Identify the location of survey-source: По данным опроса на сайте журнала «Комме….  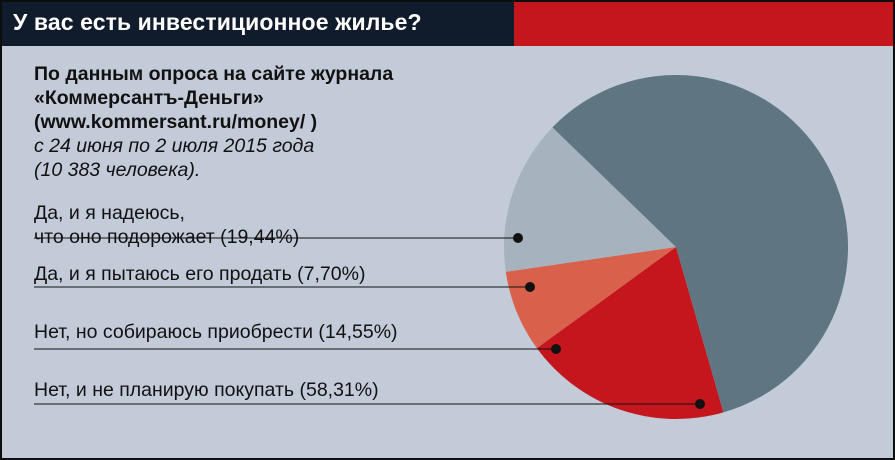
(213, 122).